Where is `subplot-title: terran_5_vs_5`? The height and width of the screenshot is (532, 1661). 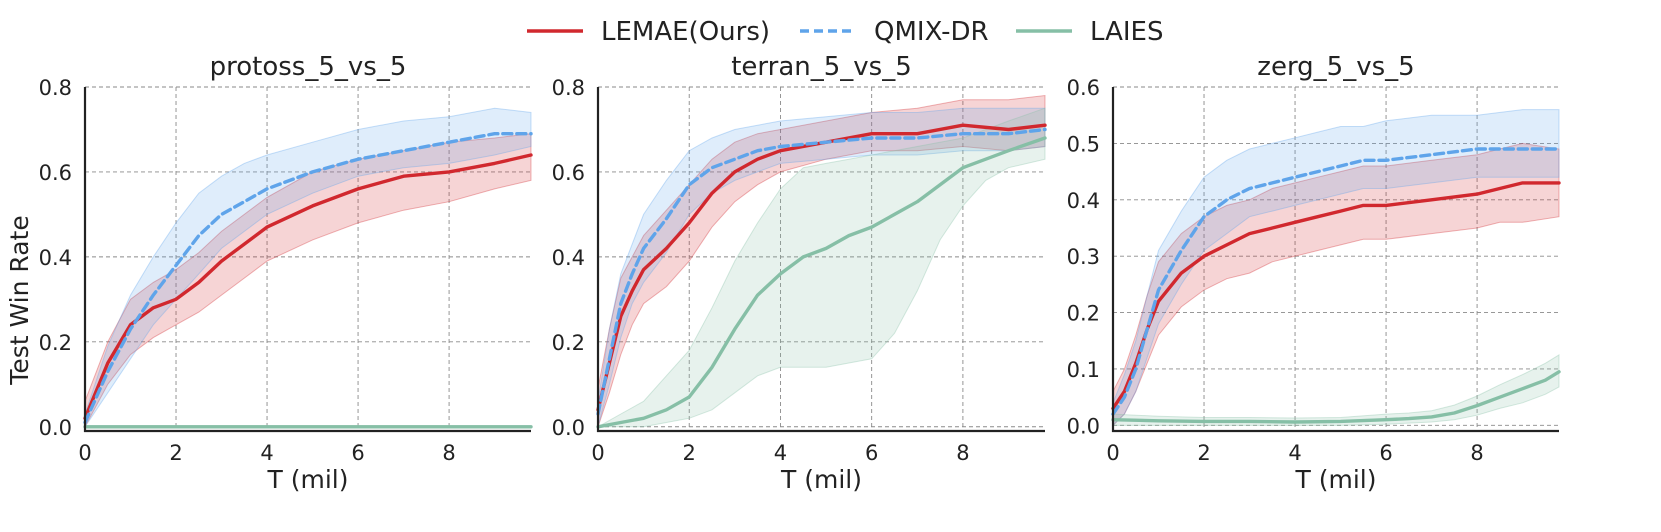 subplot-title: terran_5_vs_5 is located at coordinates (821, 67).